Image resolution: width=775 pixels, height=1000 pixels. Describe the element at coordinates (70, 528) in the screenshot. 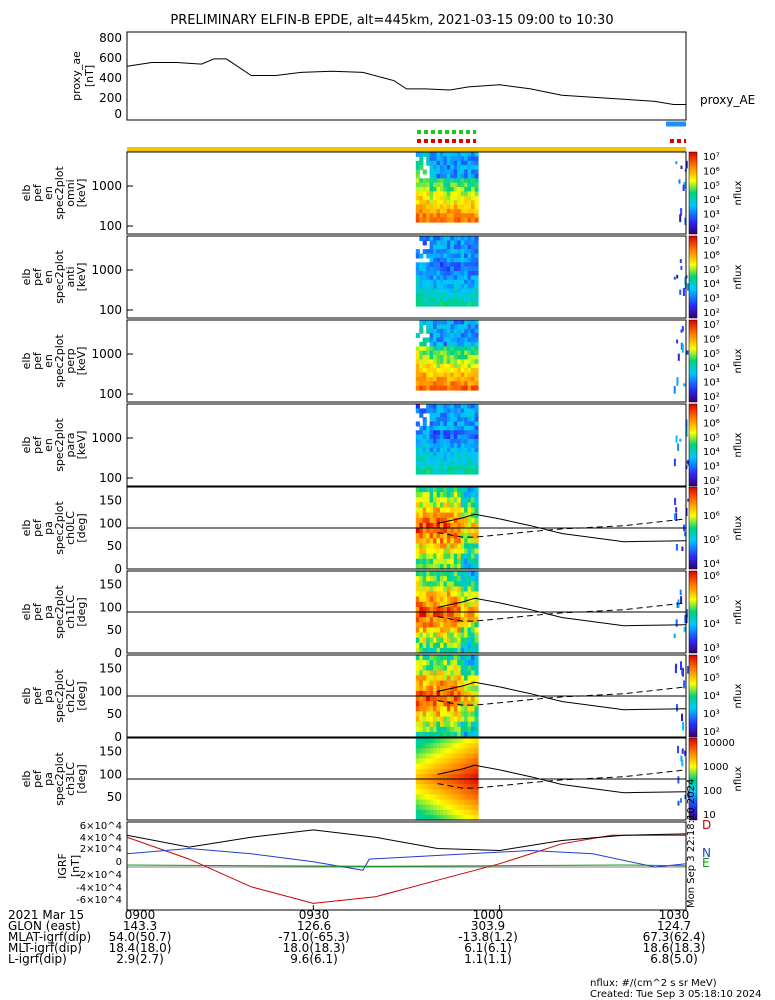

I see `spectrogram-ylabel: ch0LC` at that location.